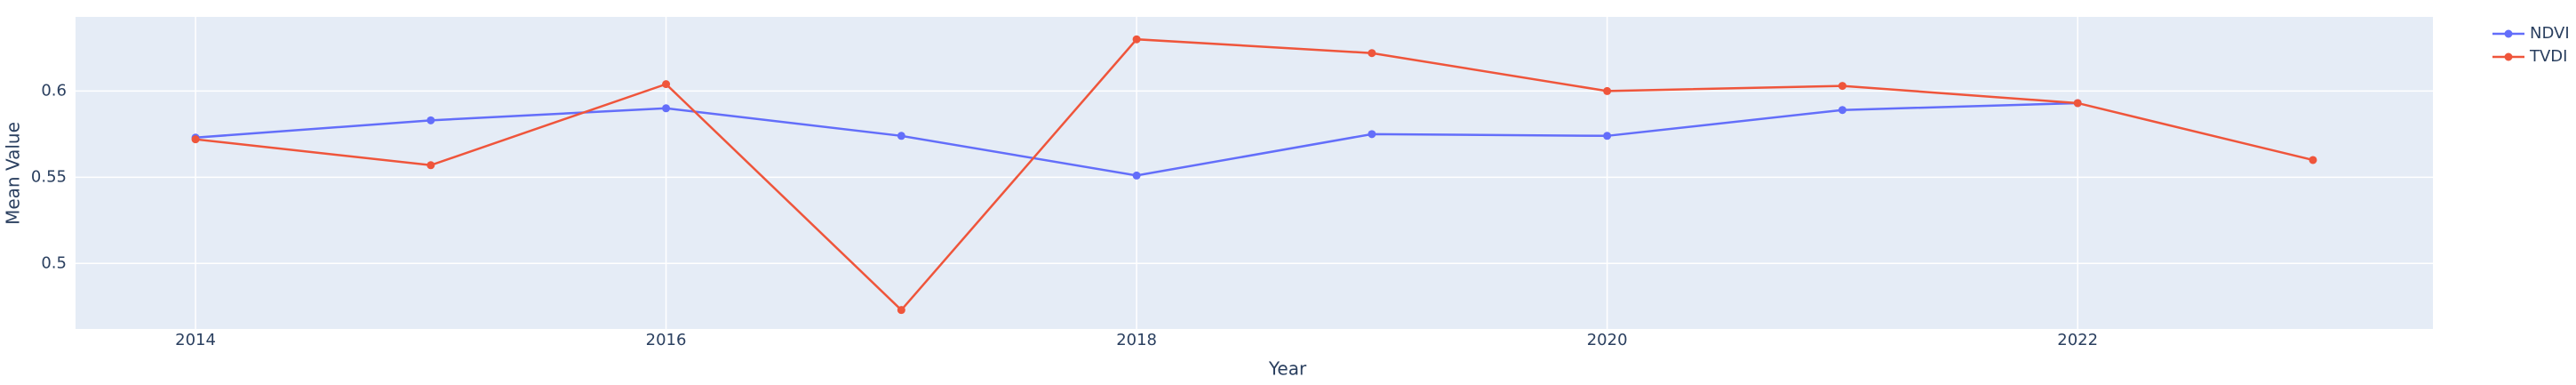  I want to click on x-tick-label: 2016, so click(667, 340).